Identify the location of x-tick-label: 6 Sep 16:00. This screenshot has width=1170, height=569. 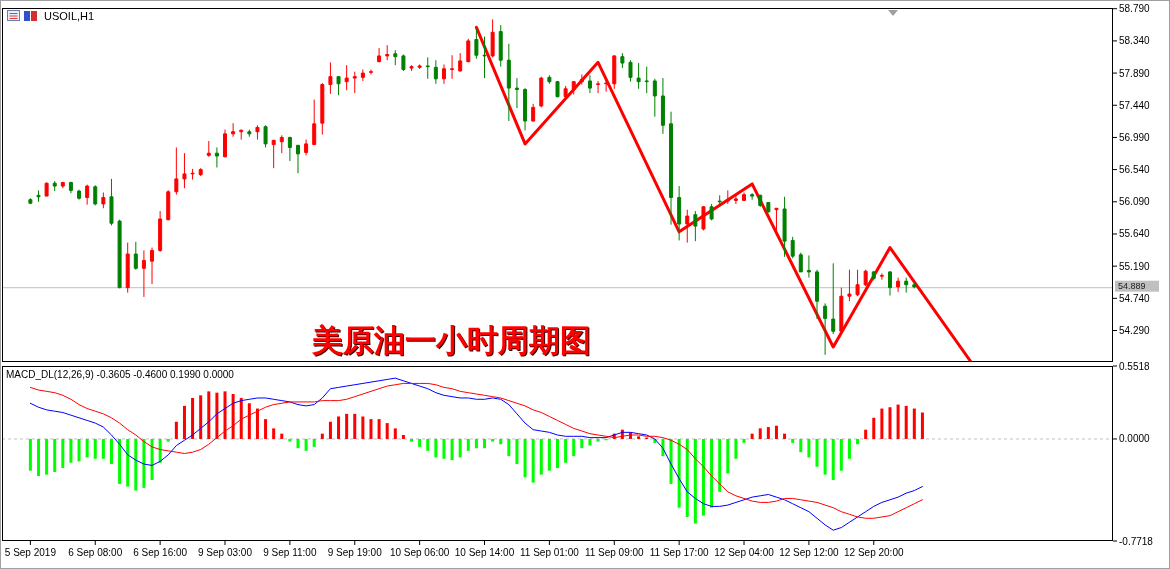
(160, 552).